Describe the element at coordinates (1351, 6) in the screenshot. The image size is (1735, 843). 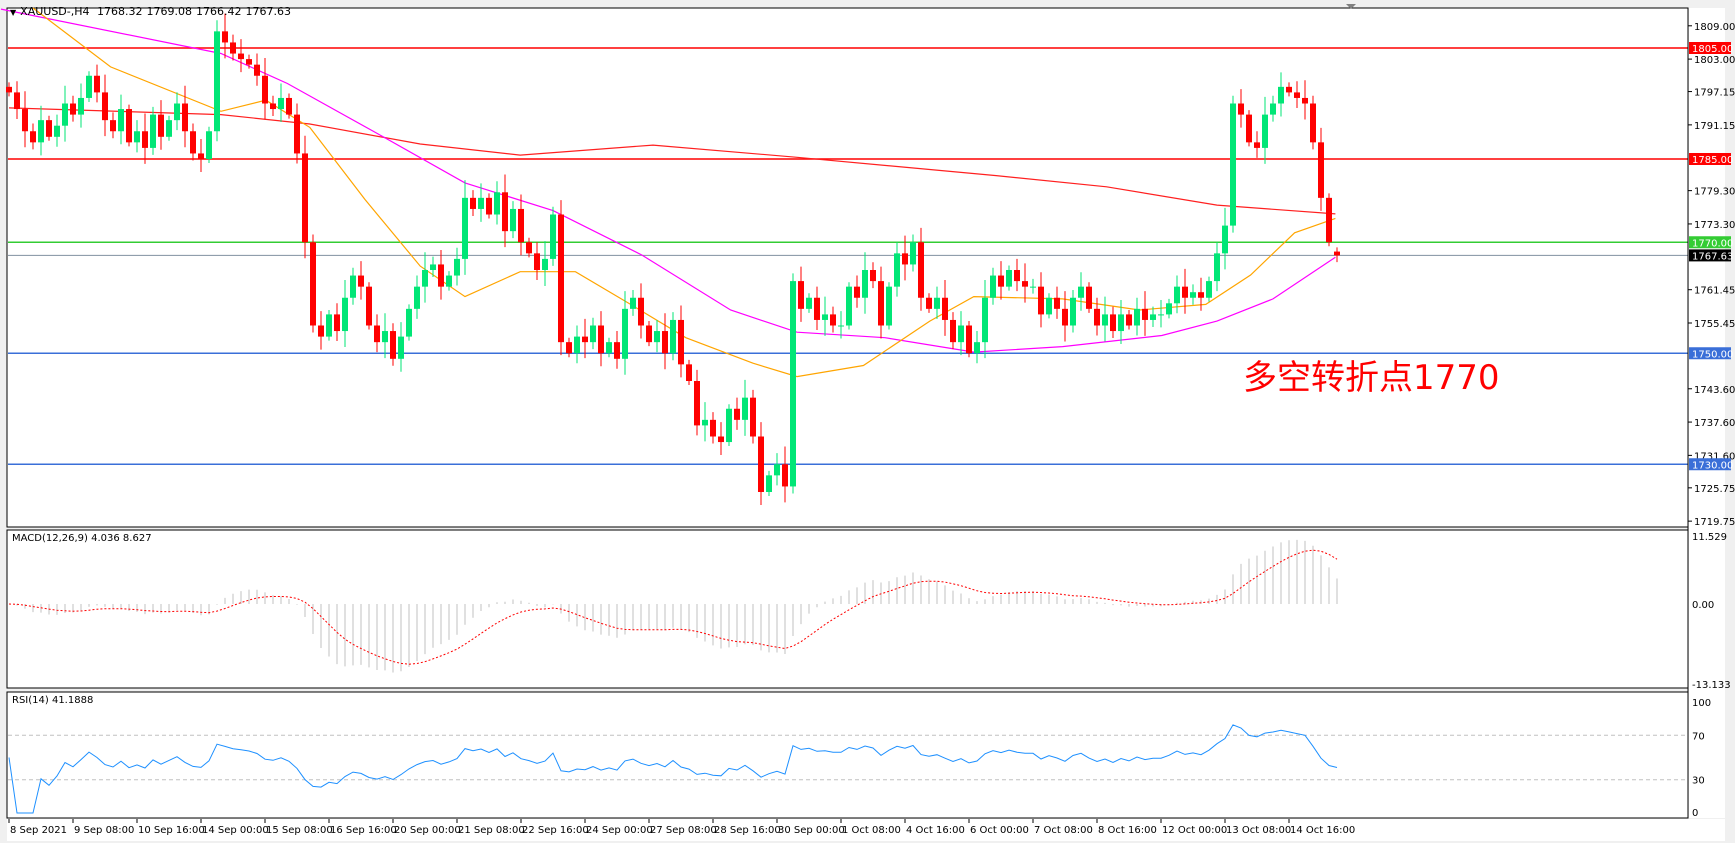
I see `chart-shift-marker-icon` at that location.